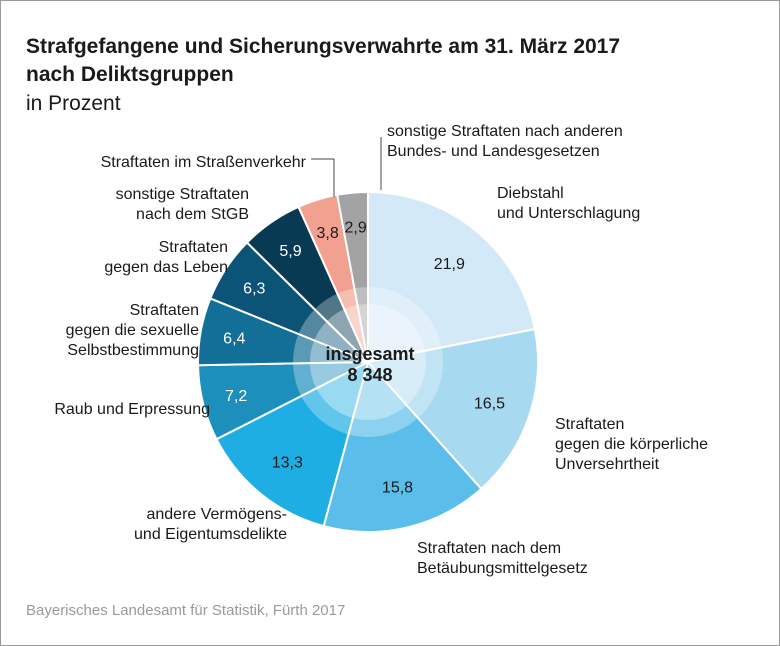 This screenshot has height=646, width=780. I want to click on slice-value-label: 6,4, so click(234, 338).